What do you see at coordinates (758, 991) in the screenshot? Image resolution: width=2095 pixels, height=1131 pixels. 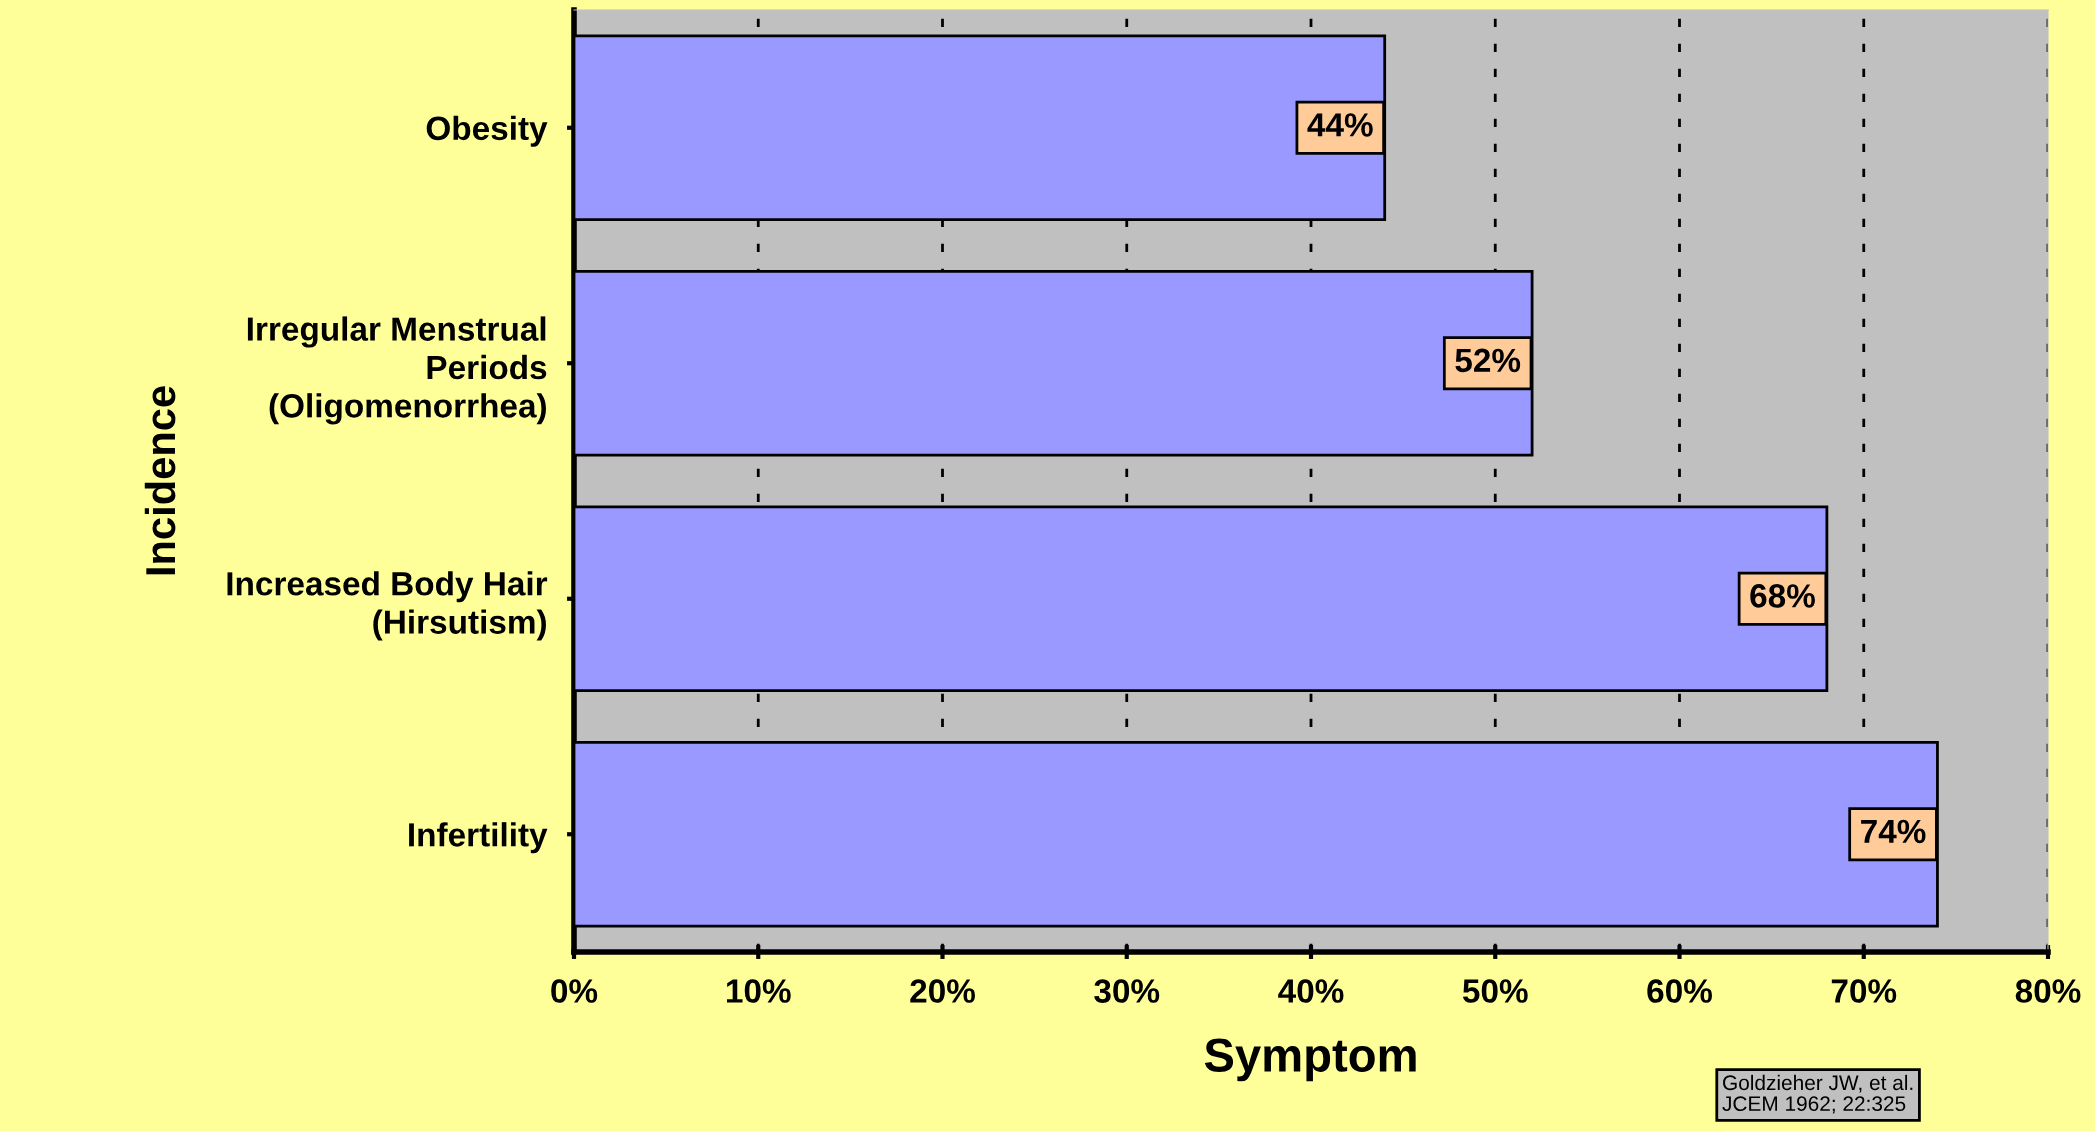 I see `x-tick-label: 10%` at bounding box center [758, 991].